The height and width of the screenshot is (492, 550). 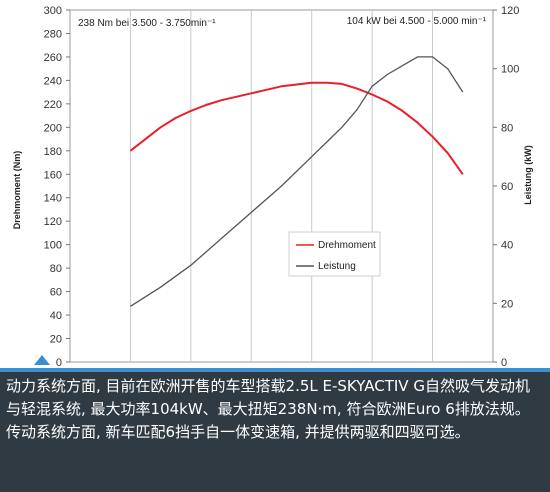 I want to click on left-tick-label: 20, so click(x=56, y=340).